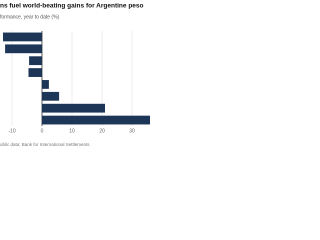 This screenshot has height=240, width=320. Describe the element at coordinates (42, 131) in the screenshot. I see `x-tick-label: 0` at that location.